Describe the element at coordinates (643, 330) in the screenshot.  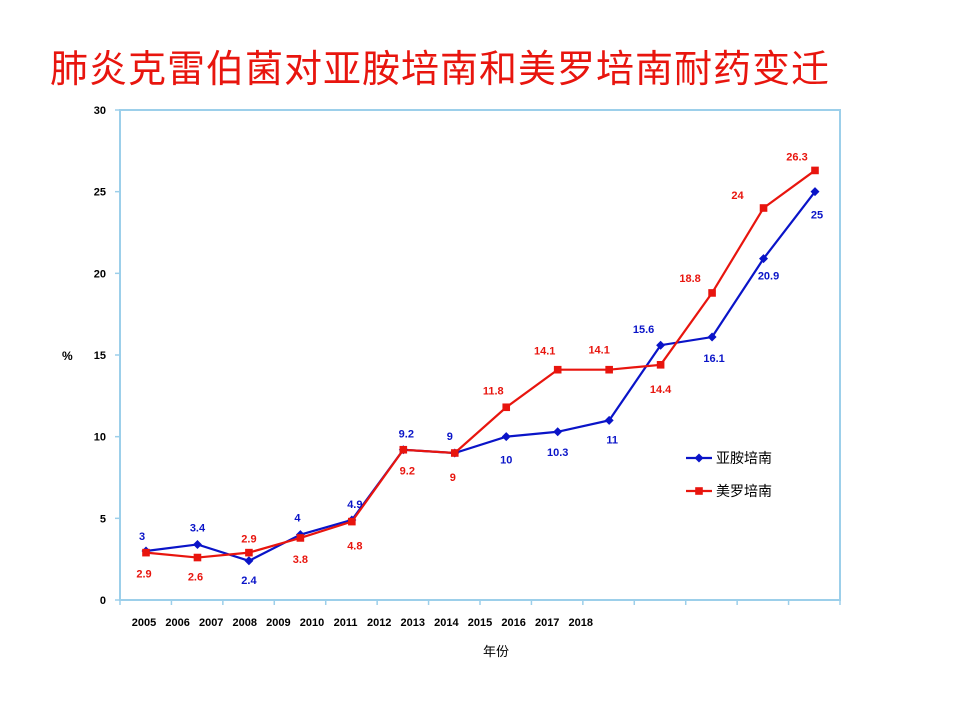
I see `data-label: 15.6` at that location.